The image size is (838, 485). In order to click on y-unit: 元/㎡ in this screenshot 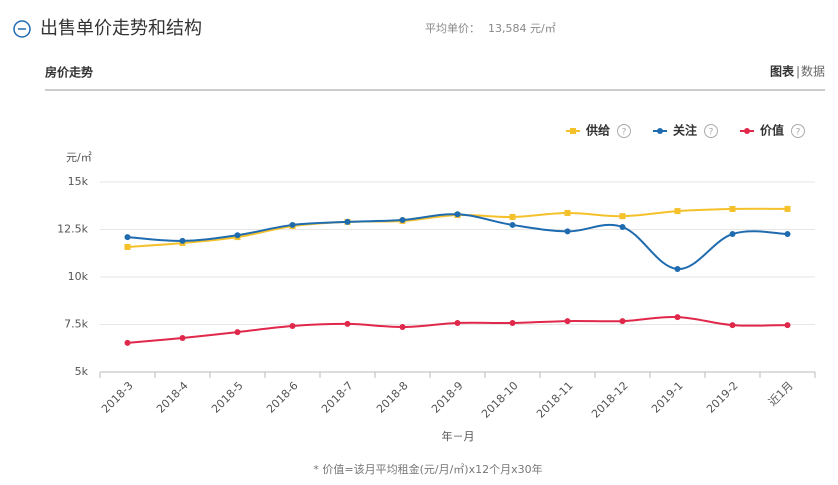, I will do `click(79, 157)`.